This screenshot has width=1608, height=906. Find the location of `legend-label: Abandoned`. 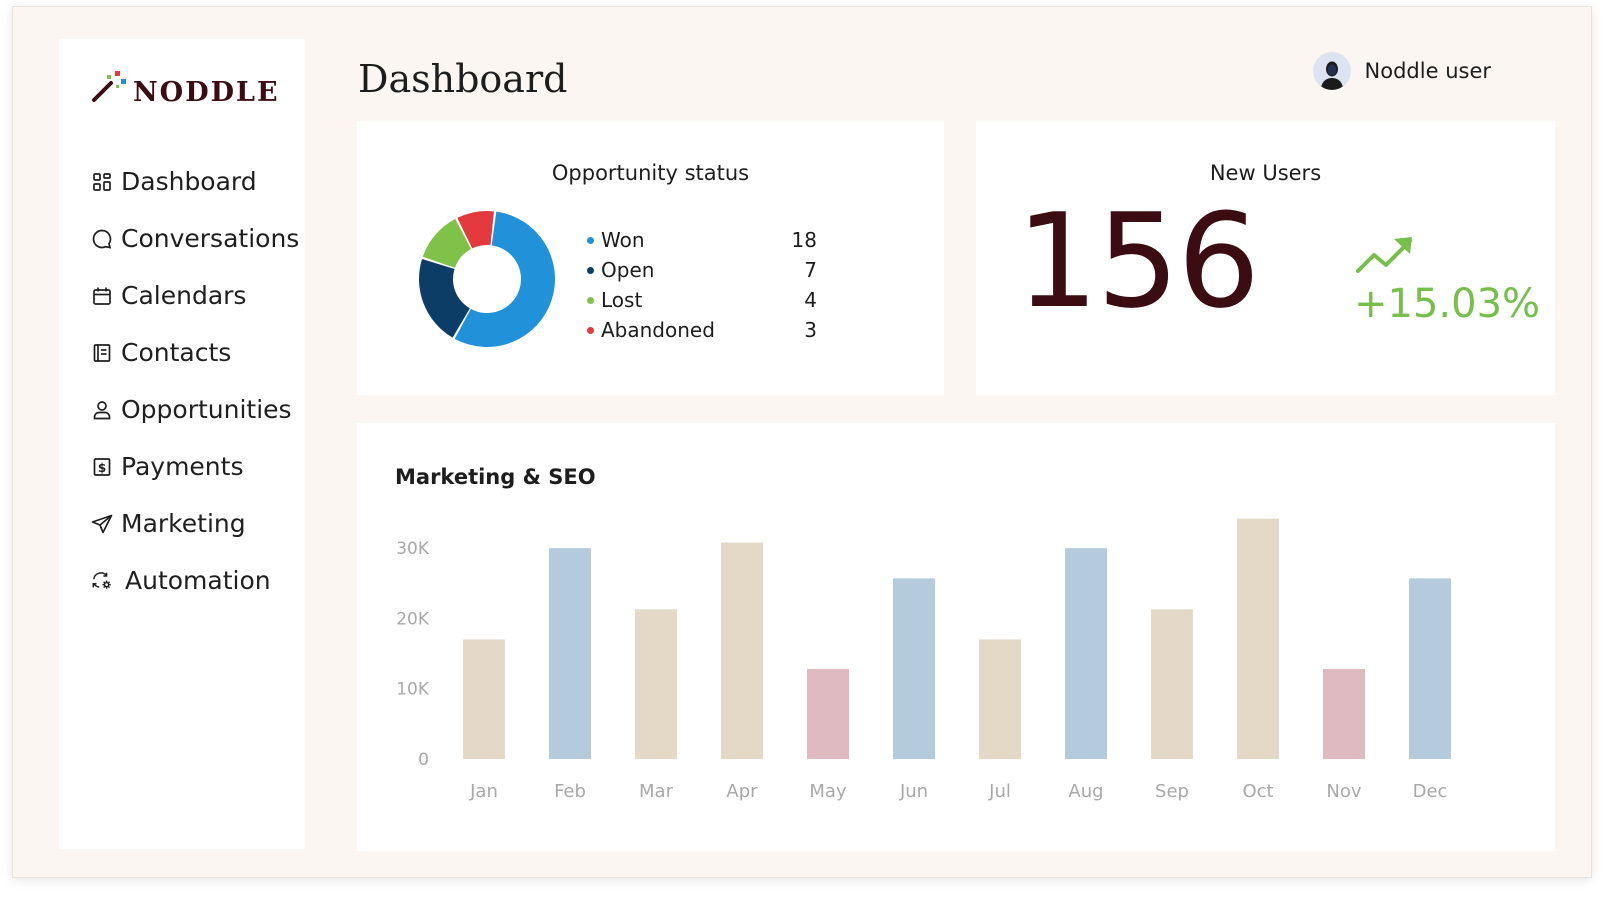

legend-label: Abandoned is located at coordinates (658, 330).